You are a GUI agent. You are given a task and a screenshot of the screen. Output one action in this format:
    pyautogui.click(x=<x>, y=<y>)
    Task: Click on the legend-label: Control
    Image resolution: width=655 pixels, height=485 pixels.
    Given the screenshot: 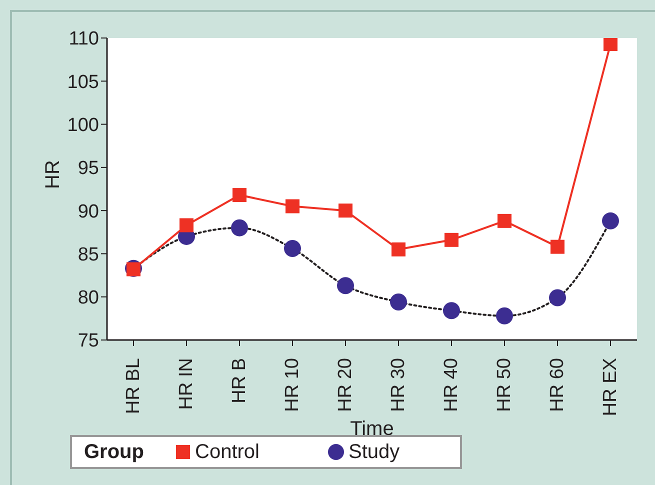 What is the action you would take?
    pyautogui.click(x=227, y=452)
    